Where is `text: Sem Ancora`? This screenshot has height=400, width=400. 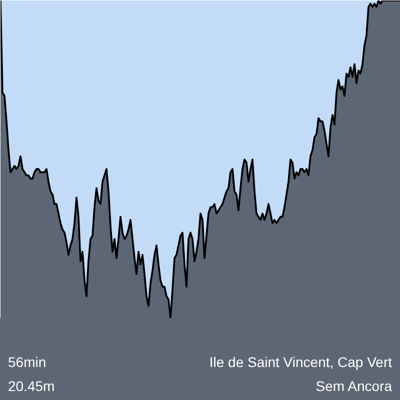 text: Sem Ancora is located at coordinates (354, 386).